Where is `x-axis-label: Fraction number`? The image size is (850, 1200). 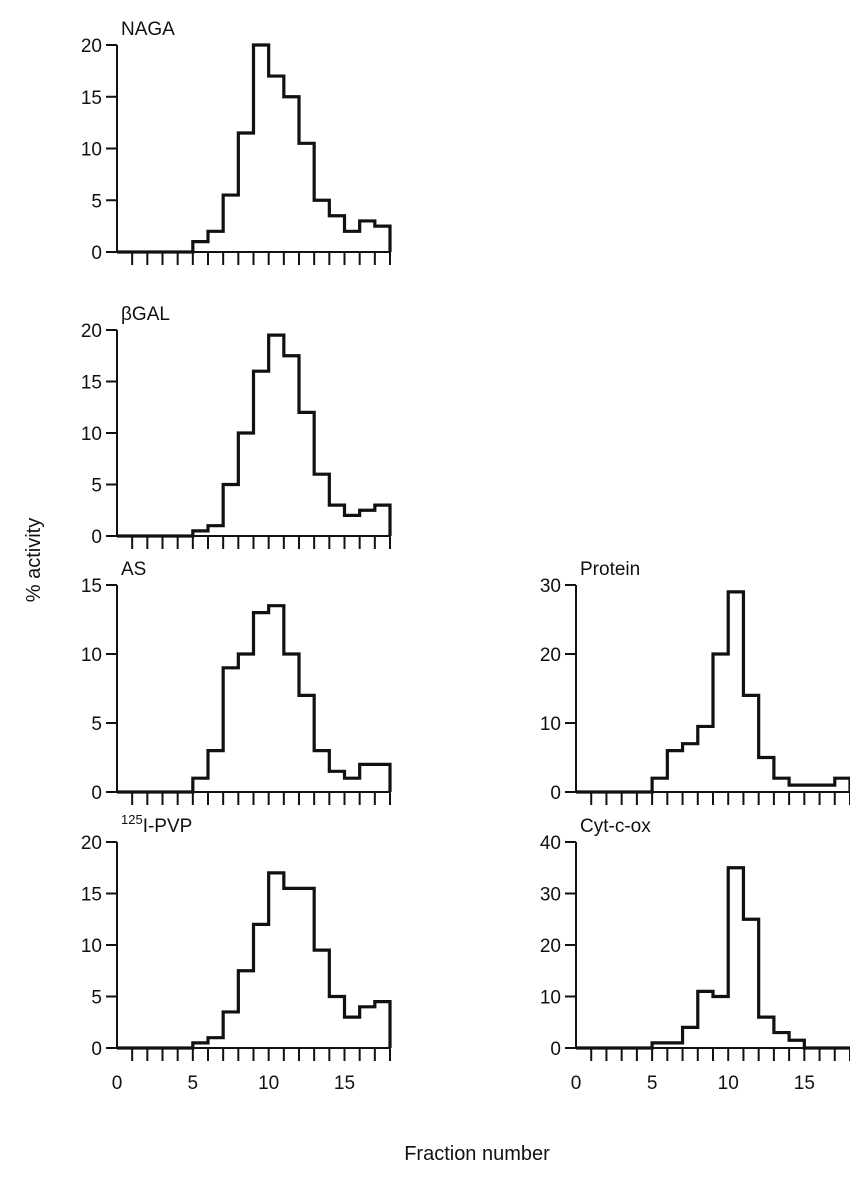 x-axis-label: Fraction number is located at coordinates (477, 1154).